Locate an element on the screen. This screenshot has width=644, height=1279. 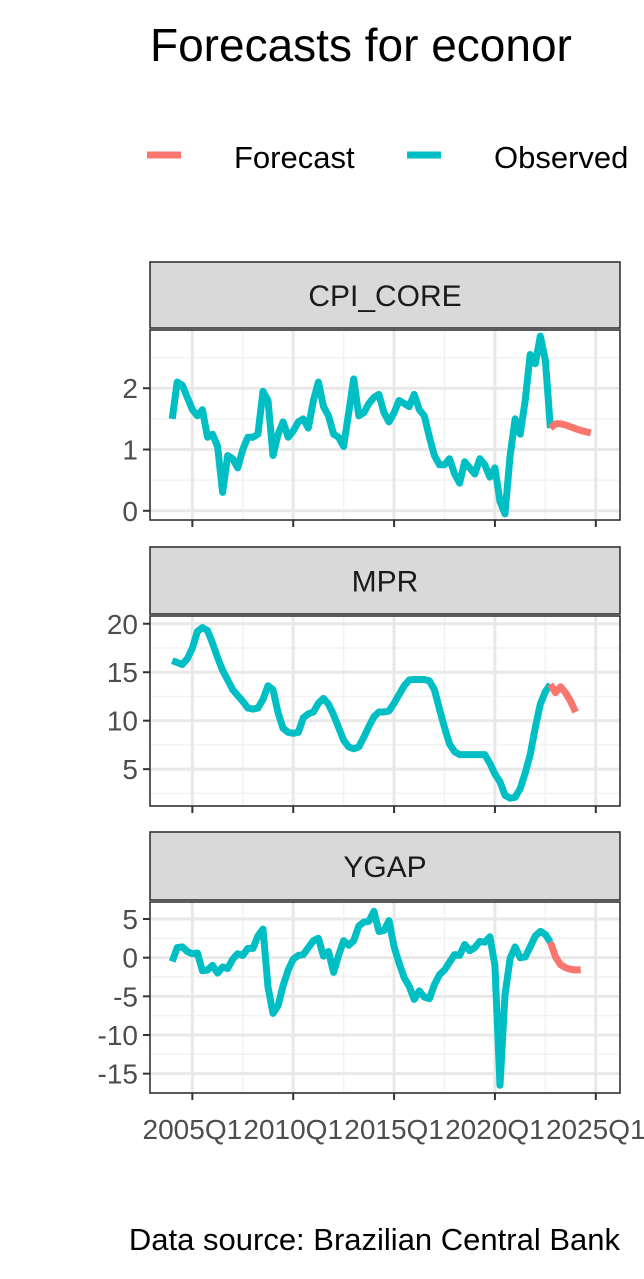
facet-label-mpr: MPR is located at coordinates (385, 582).